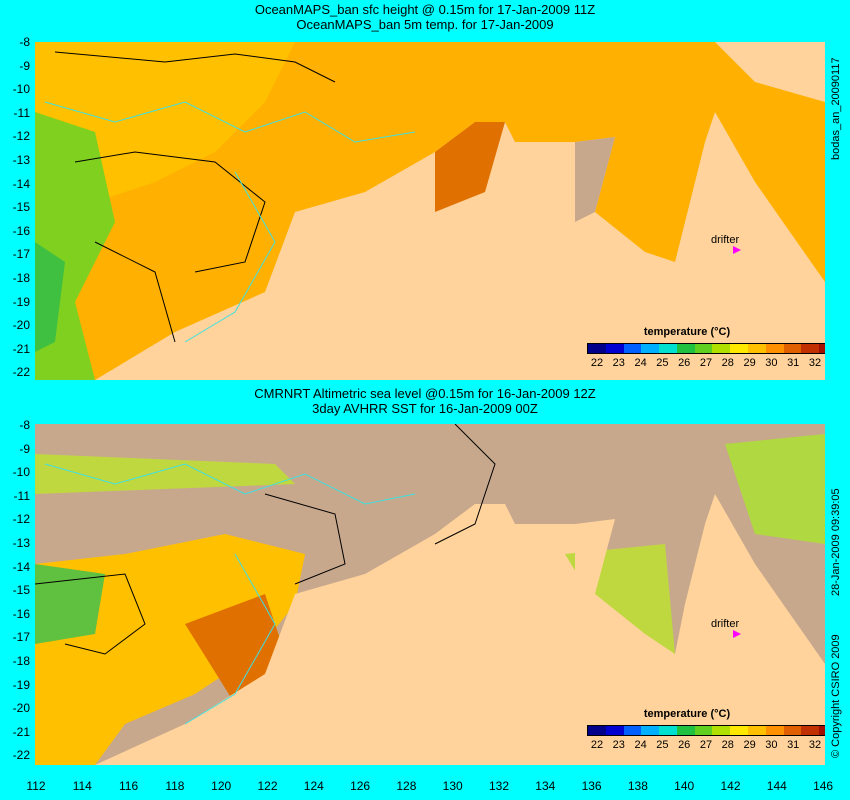 This screenshot has width=850, height=800. Describe the element at coordinates (836, 696) in the screenshot. I see `copyright-label: © Copyright CSIRO 2009` at that location.